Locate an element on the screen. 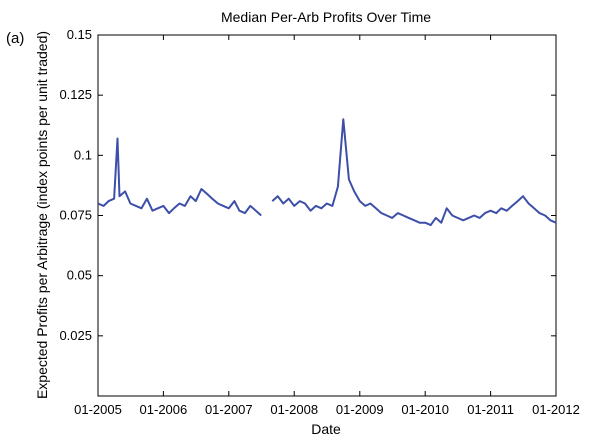 This screenshot has height=447, width=594. x-tick-label: 01-2007 is located at coordinates (229, 409).